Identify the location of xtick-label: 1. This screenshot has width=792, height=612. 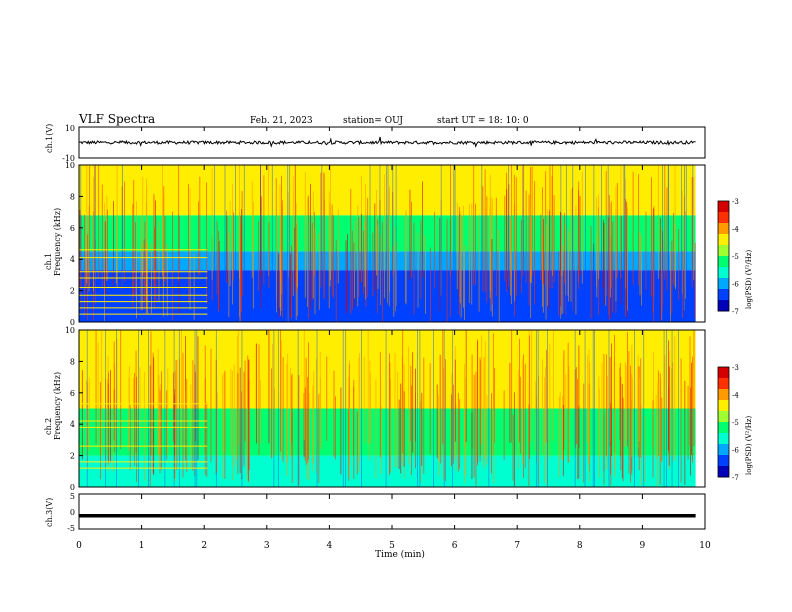
(142, 546).